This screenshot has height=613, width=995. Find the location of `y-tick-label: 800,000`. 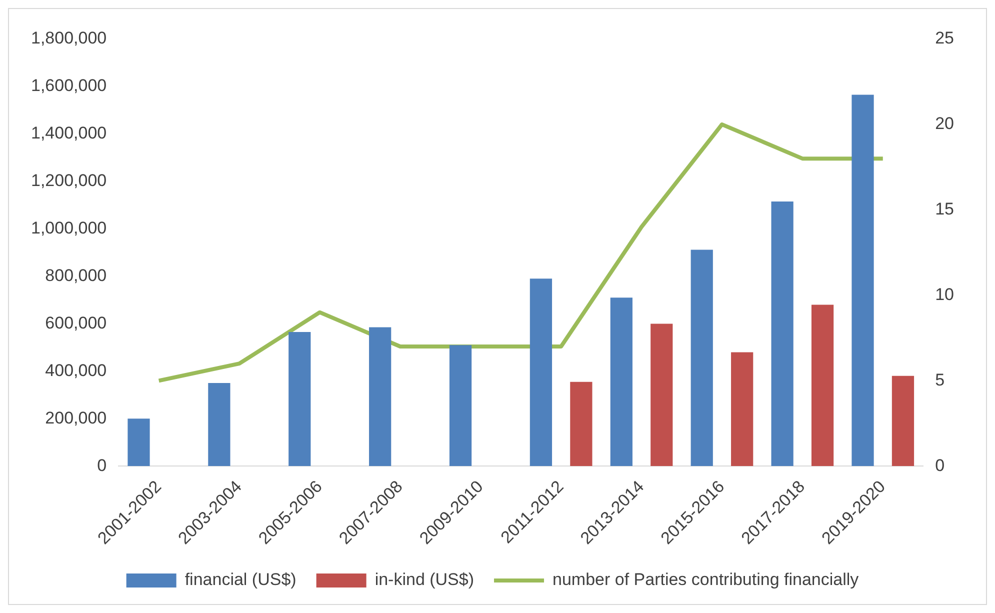

y-tick-label: 800,000 is located at coordinates (76, 275).